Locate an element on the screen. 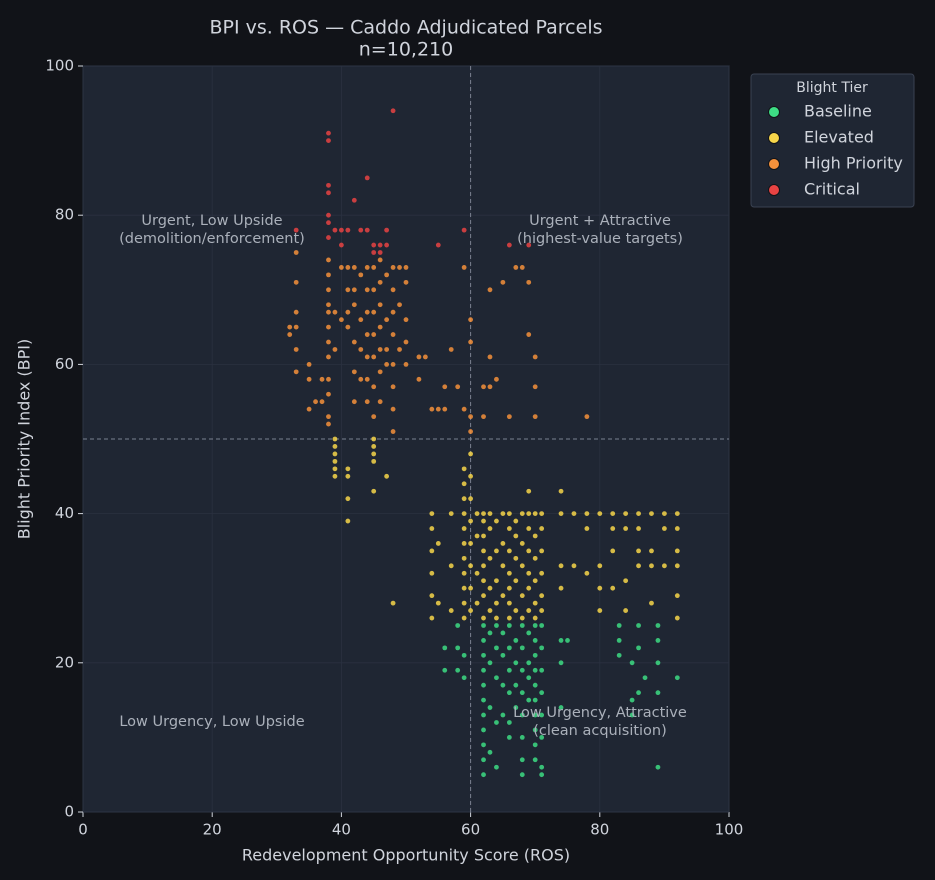 The height and width of the screenshot is (880, 935). legend-label: Elevated is located at coordinates (839, 137).